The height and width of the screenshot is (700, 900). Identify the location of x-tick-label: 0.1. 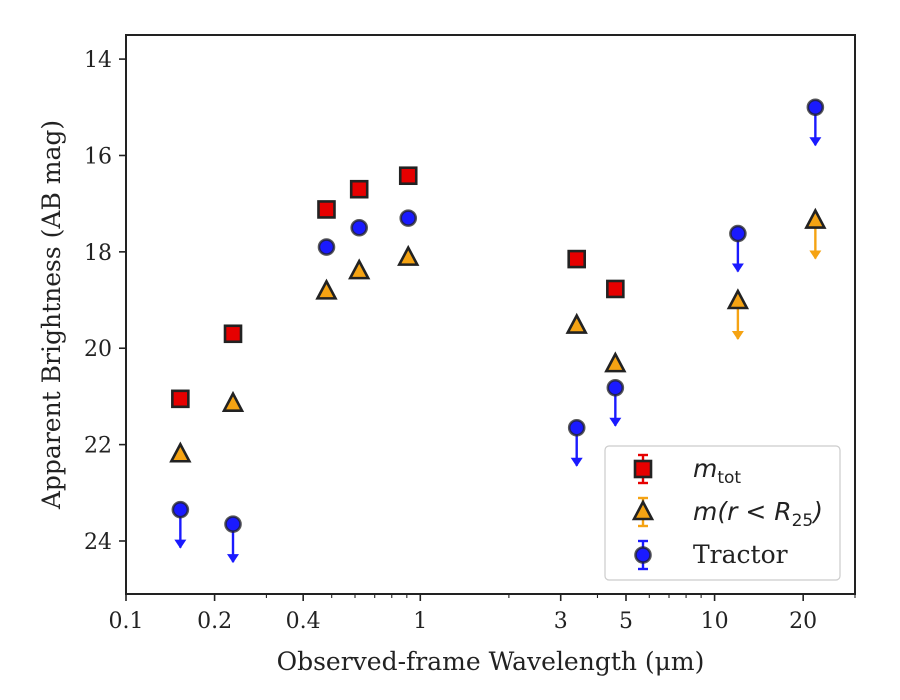
(126, 621).